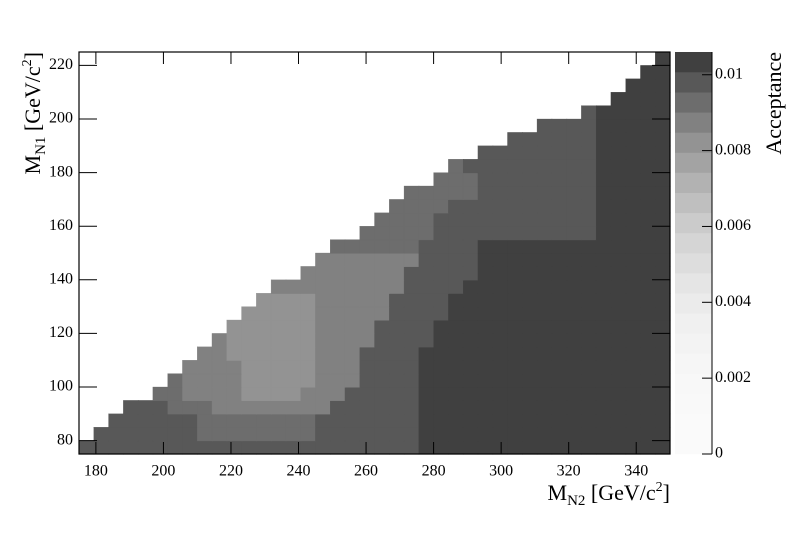  I want to click on x-tick-label: 280, so click(434, 471).